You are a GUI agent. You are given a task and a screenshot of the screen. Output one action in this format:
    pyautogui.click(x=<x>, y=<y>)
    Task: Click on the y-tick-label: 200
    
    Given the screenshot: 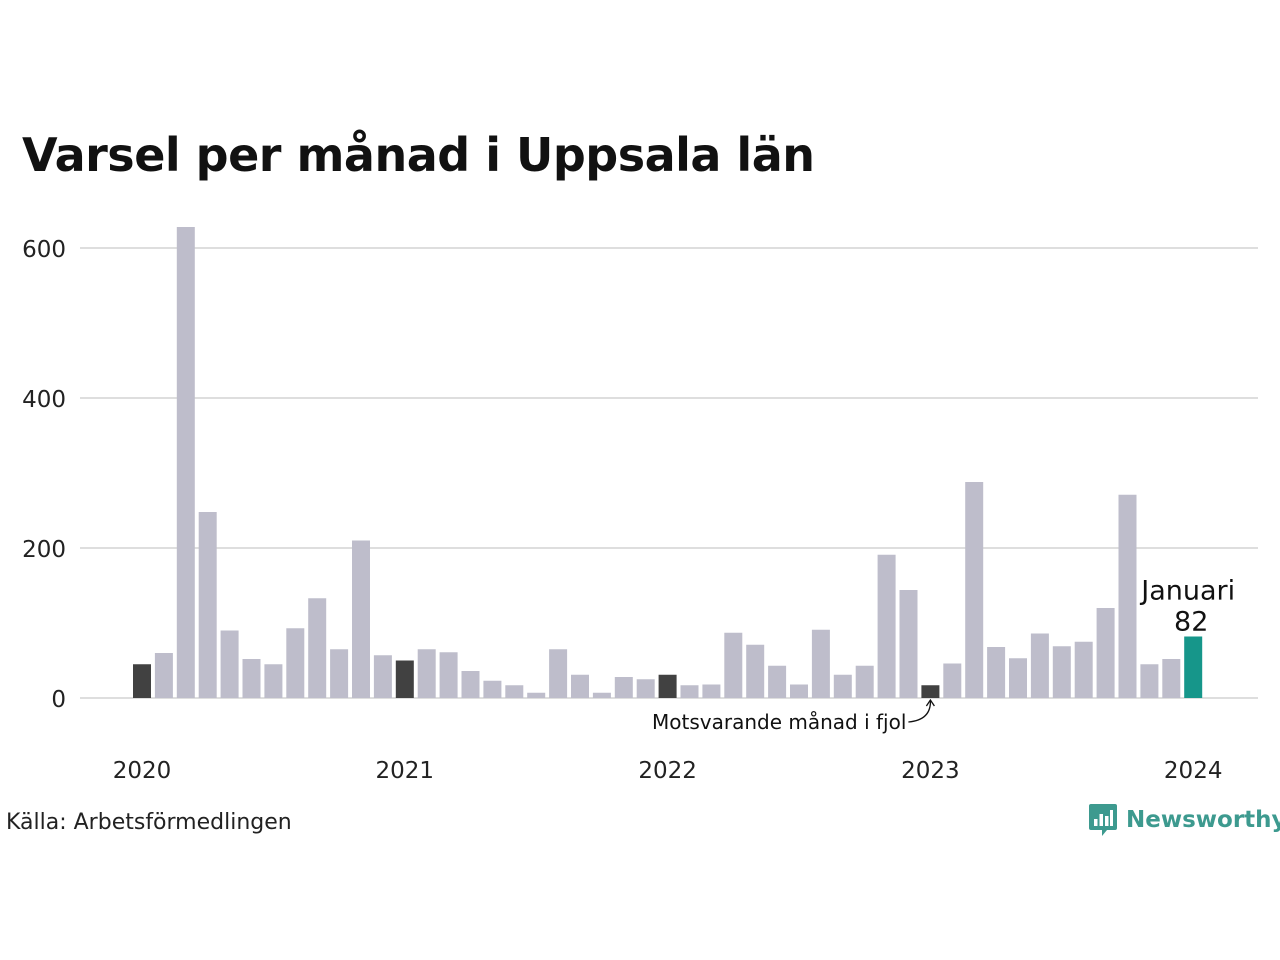 What is the action you would take?
    pyautogui.click(x=44, y=550)
    